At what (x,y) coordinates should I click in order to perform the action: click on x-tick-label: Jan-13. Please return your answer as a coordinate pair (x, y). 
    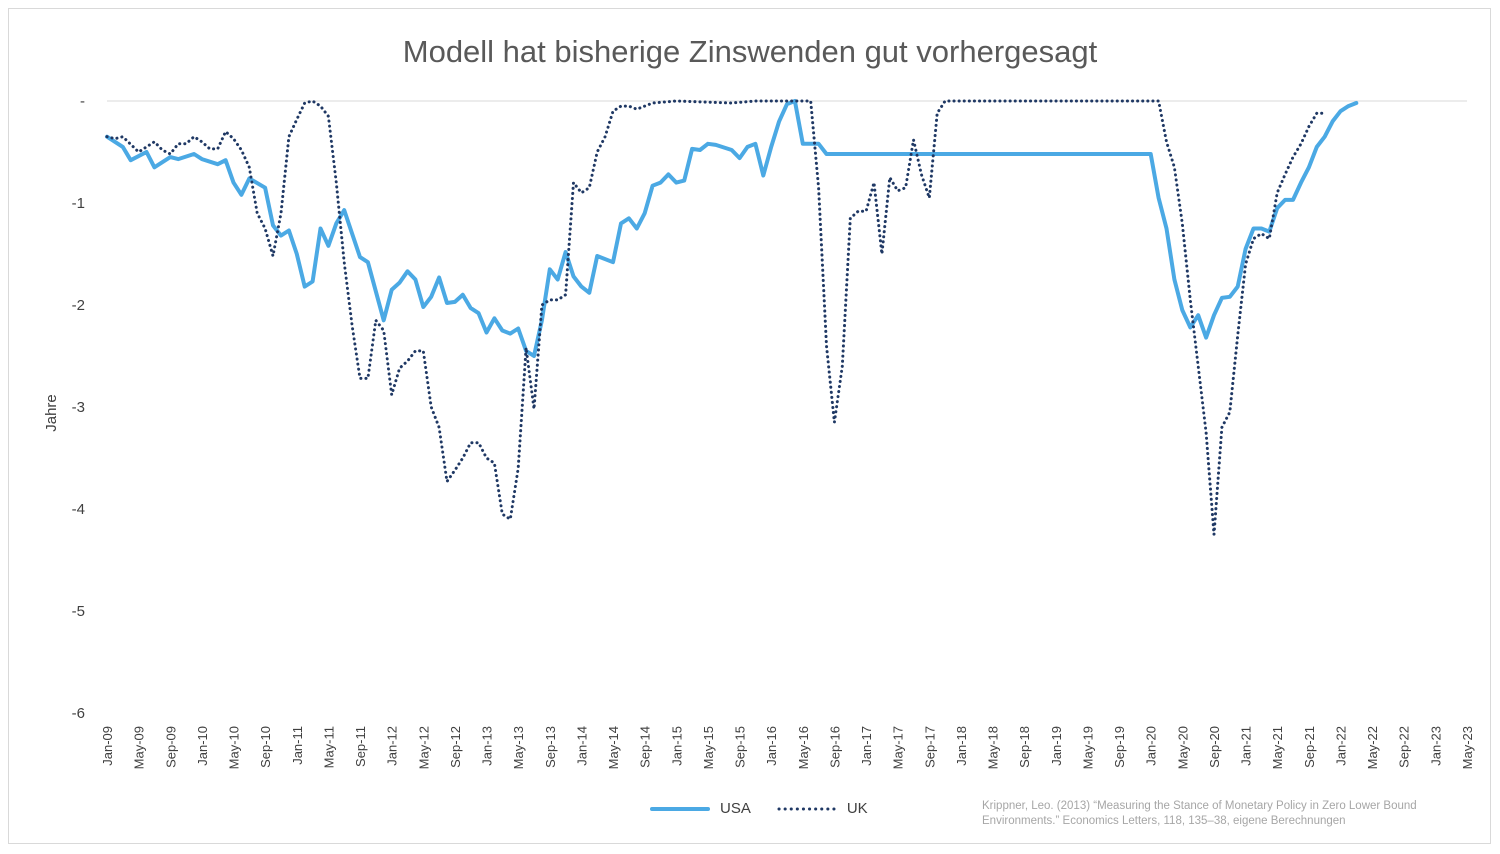
    Looking at the image, I should click on (487, 746).